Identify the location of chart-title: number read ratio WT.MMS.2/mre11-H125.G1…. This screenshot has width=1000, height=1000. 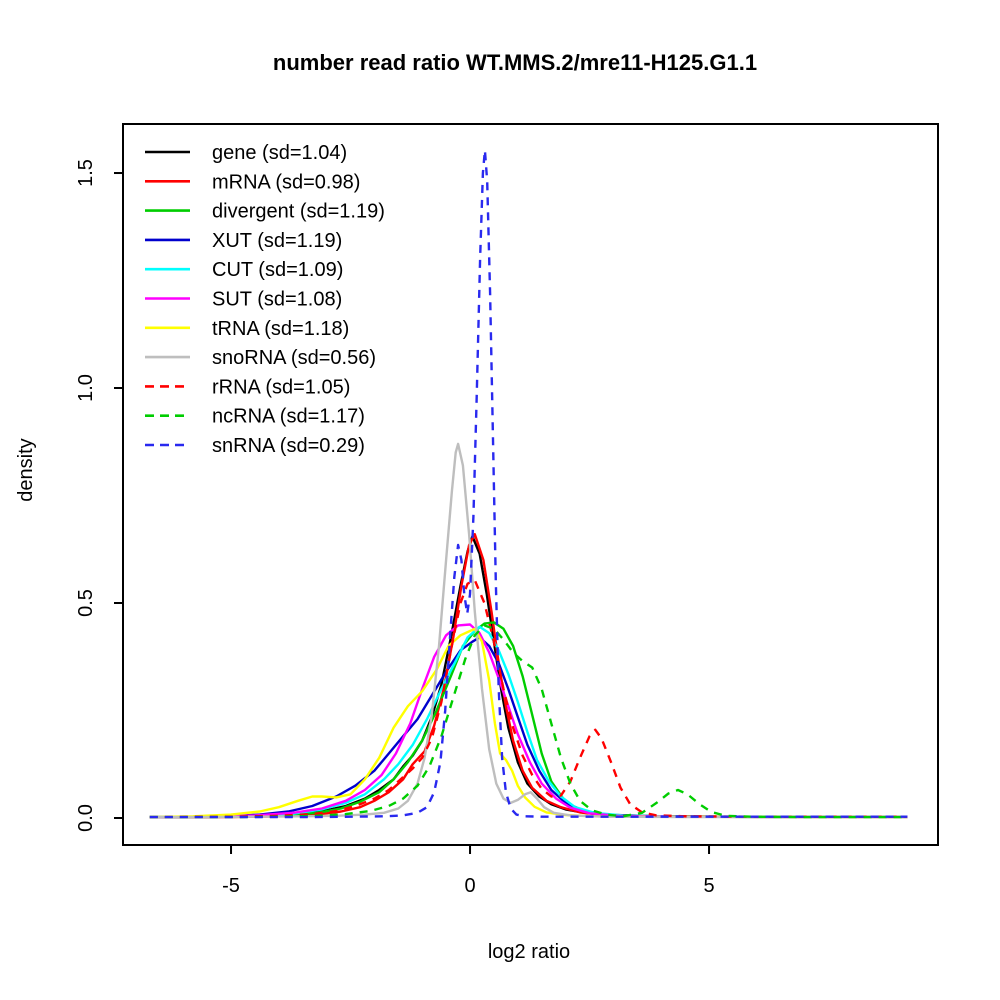
(515, 62).